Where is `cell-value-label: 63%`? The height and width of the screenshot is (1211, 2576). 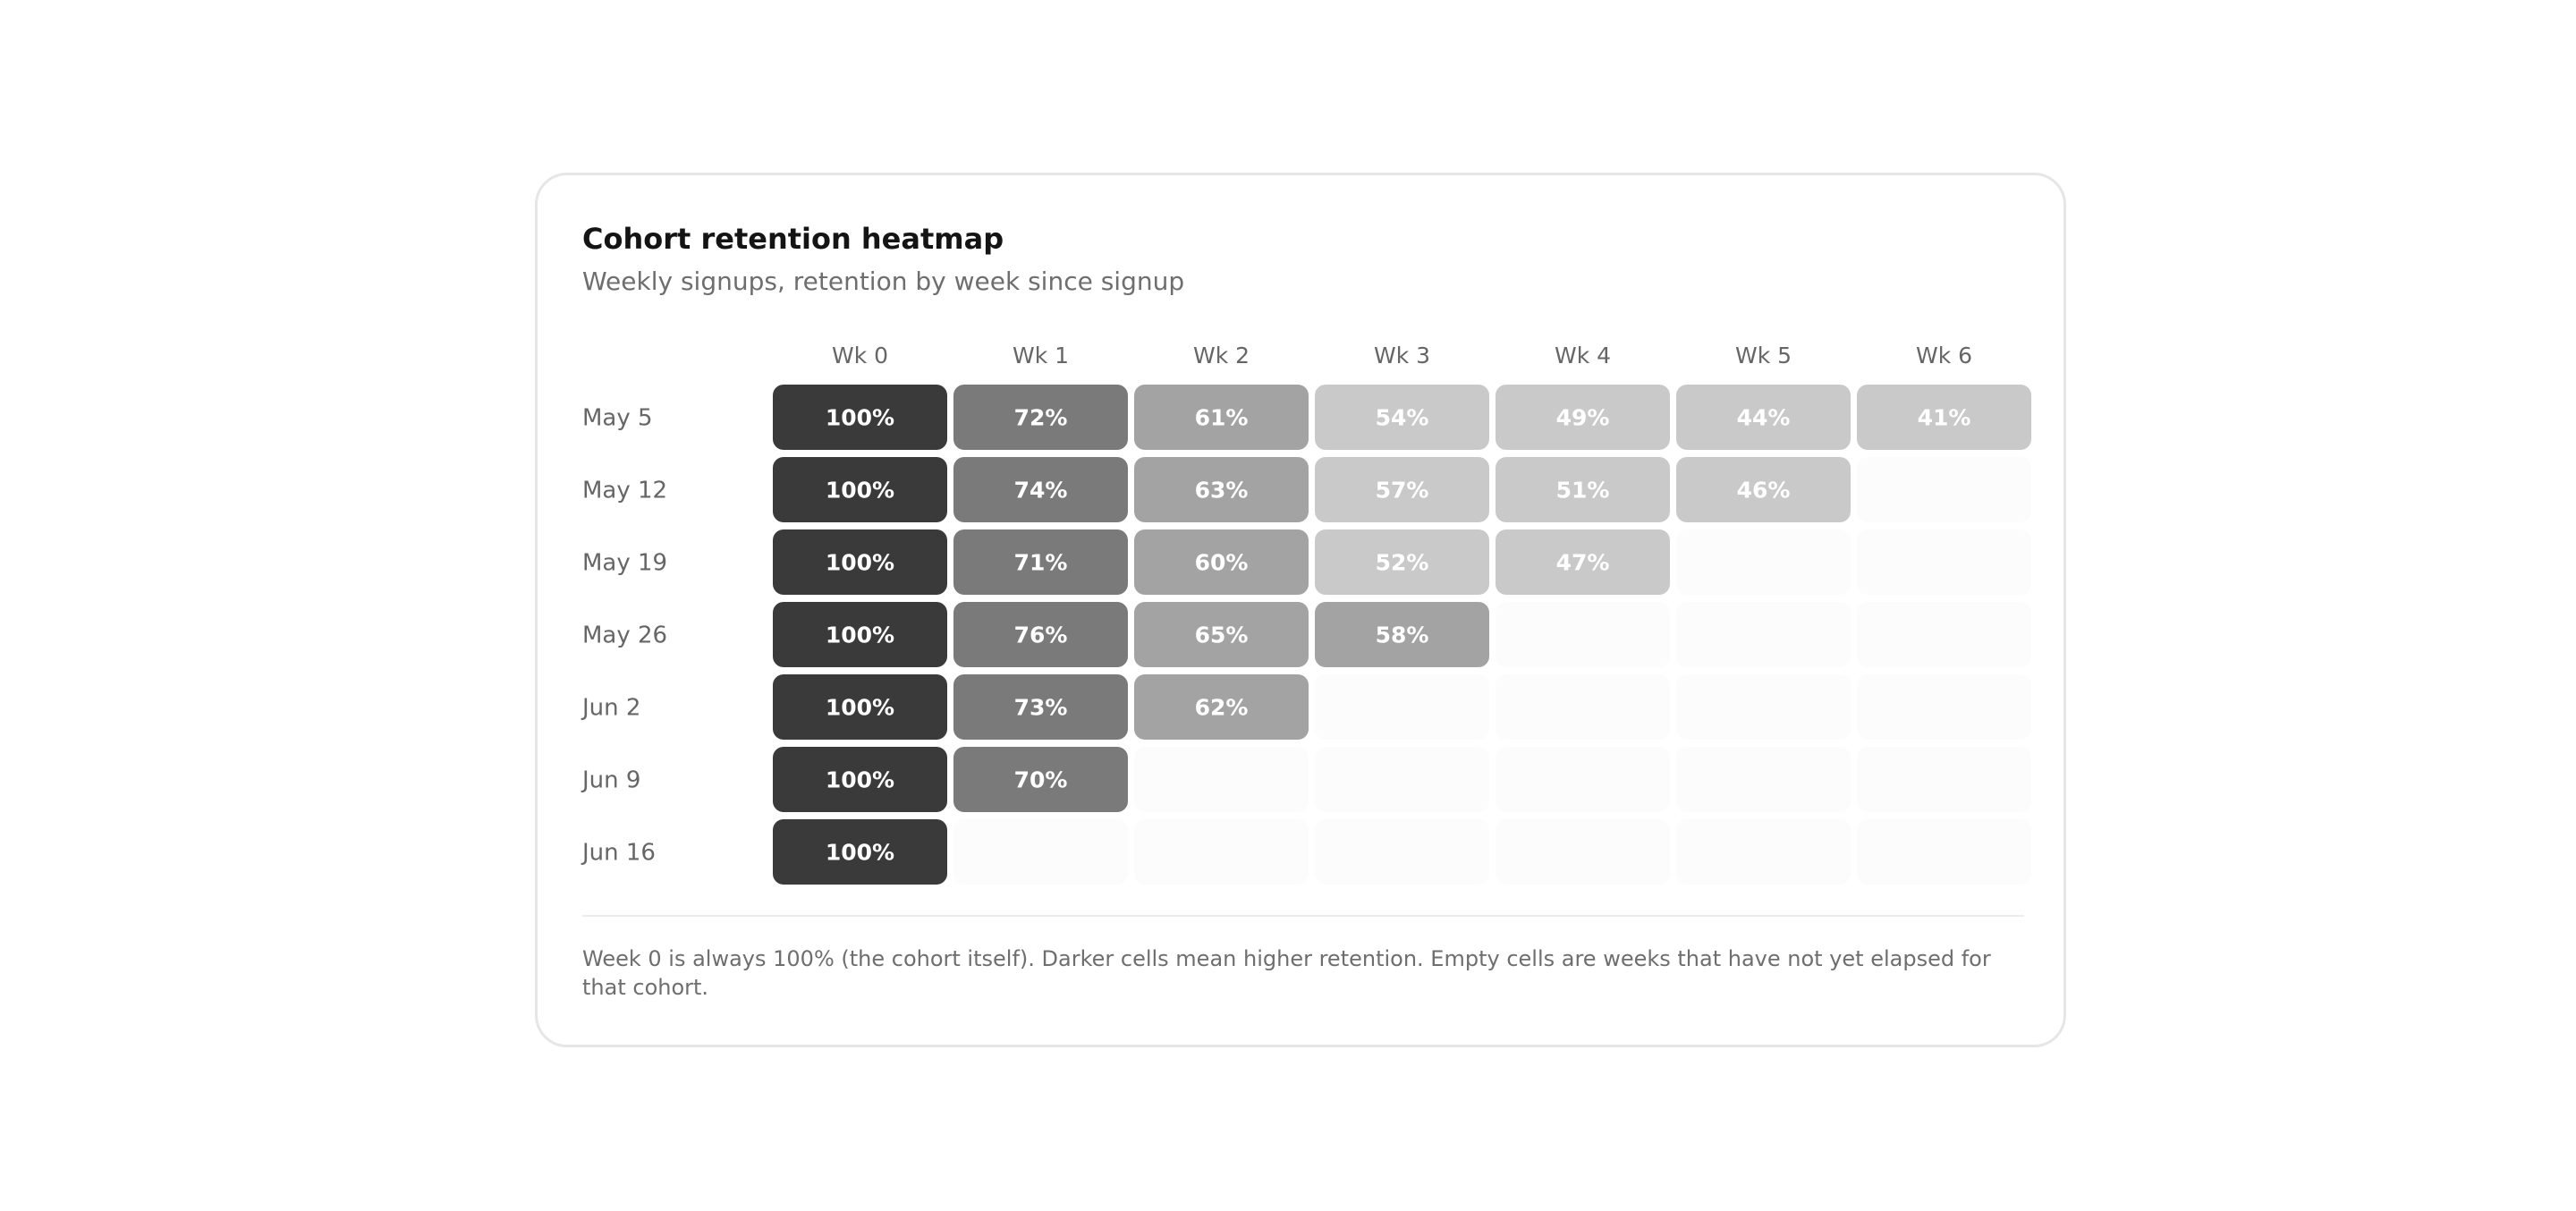 cell-value-label: 63% is located at coordinates (1222, 491).